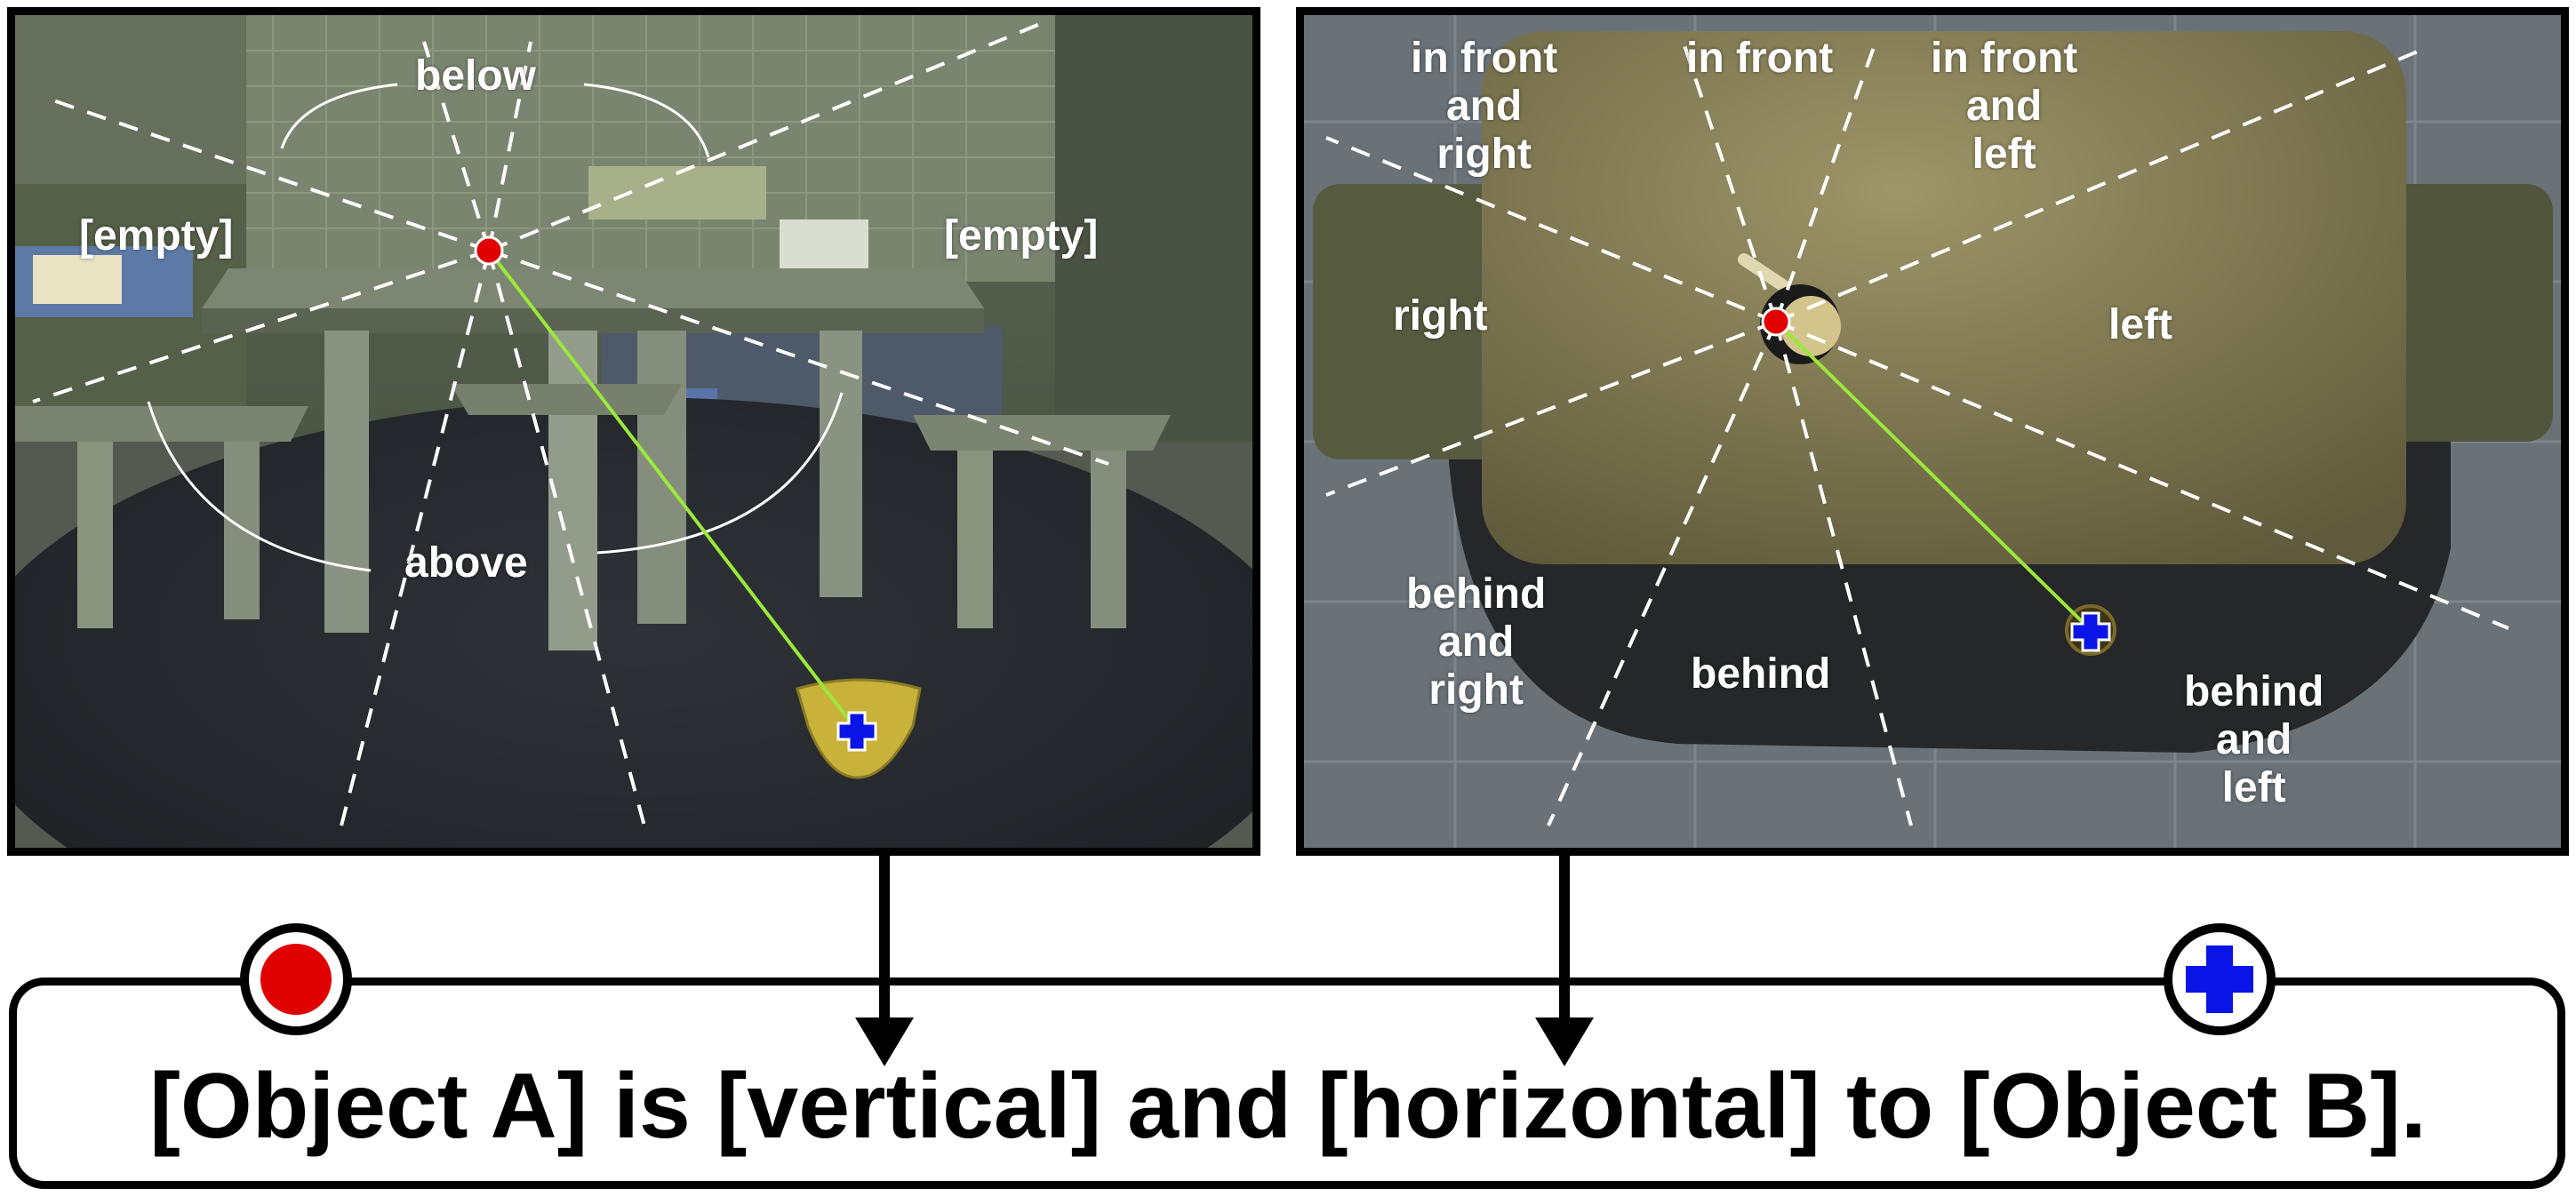 This screenshot has width=2576, height=1197. Describe the element at coordinates (1484, 107) in the screenshot. I see `label-in-front-and-right: in front and right` at that location.